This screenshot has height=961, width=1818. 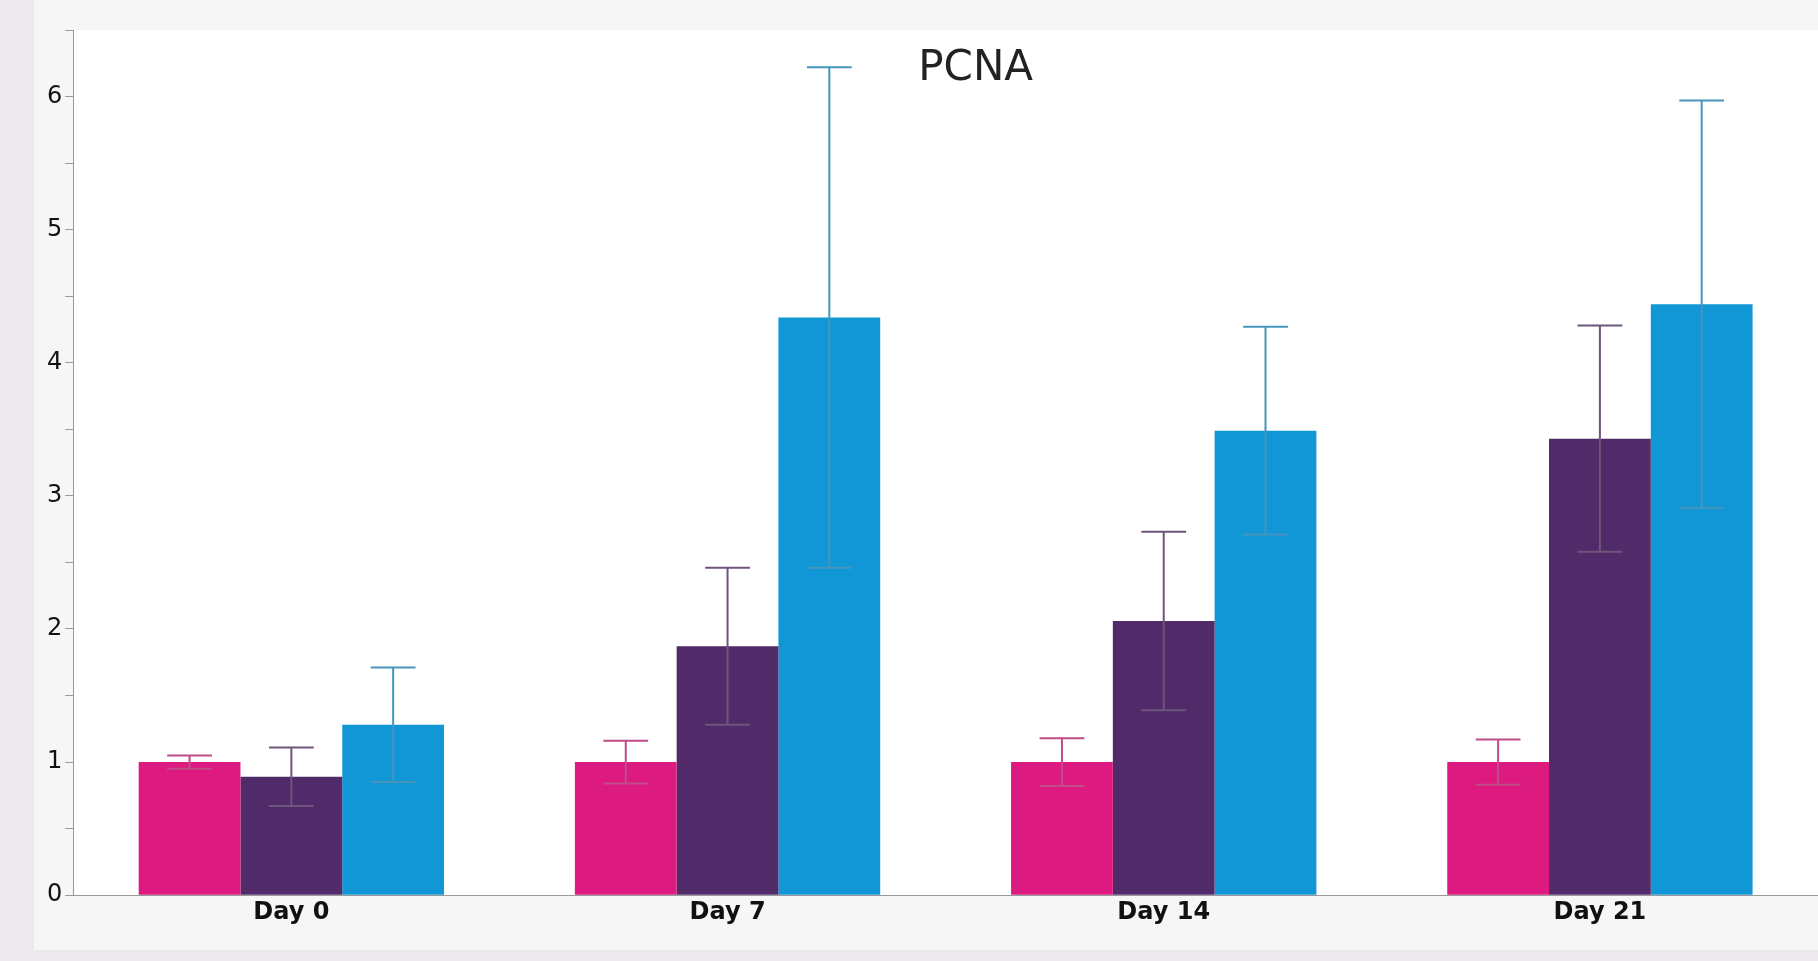 What do you see at coordinates (727, 910) in the screenshot?
I see `x-tick-label: Day 7` at bounding box center [727, 910].